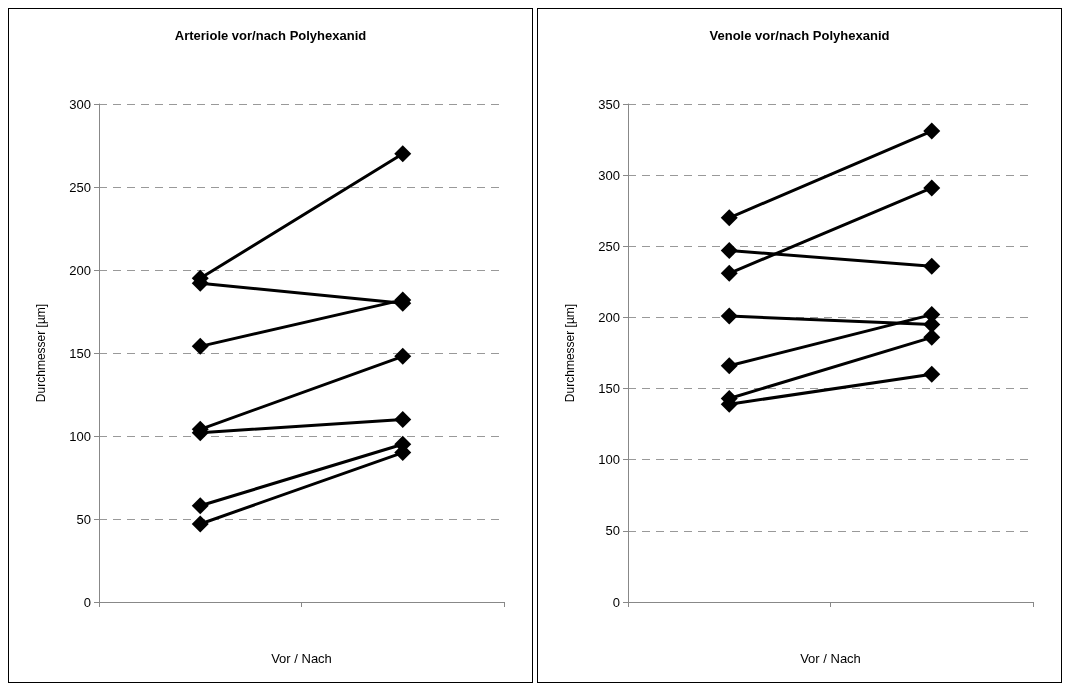  I want to click on y-tick-label: 350, so click(609, 104).